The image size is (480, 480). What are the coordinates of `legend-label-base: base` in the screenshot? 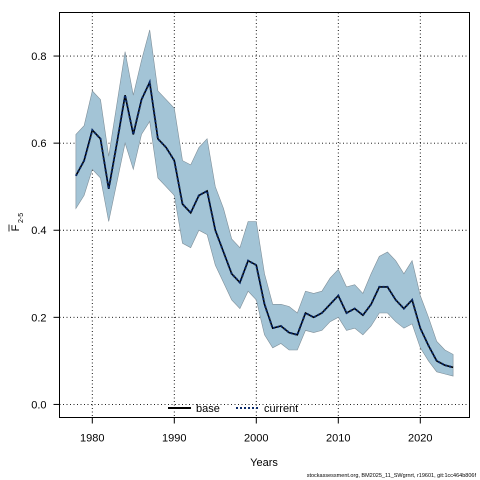 It's located at (208, 409).